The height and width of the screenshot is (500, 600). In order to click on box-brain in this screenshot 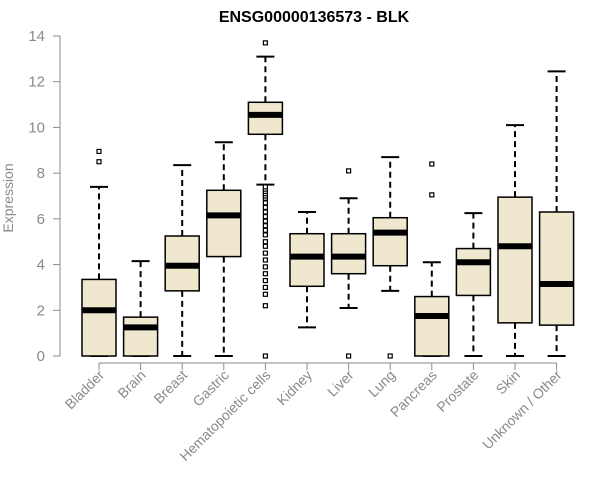, I will do `click(140, 308)`.